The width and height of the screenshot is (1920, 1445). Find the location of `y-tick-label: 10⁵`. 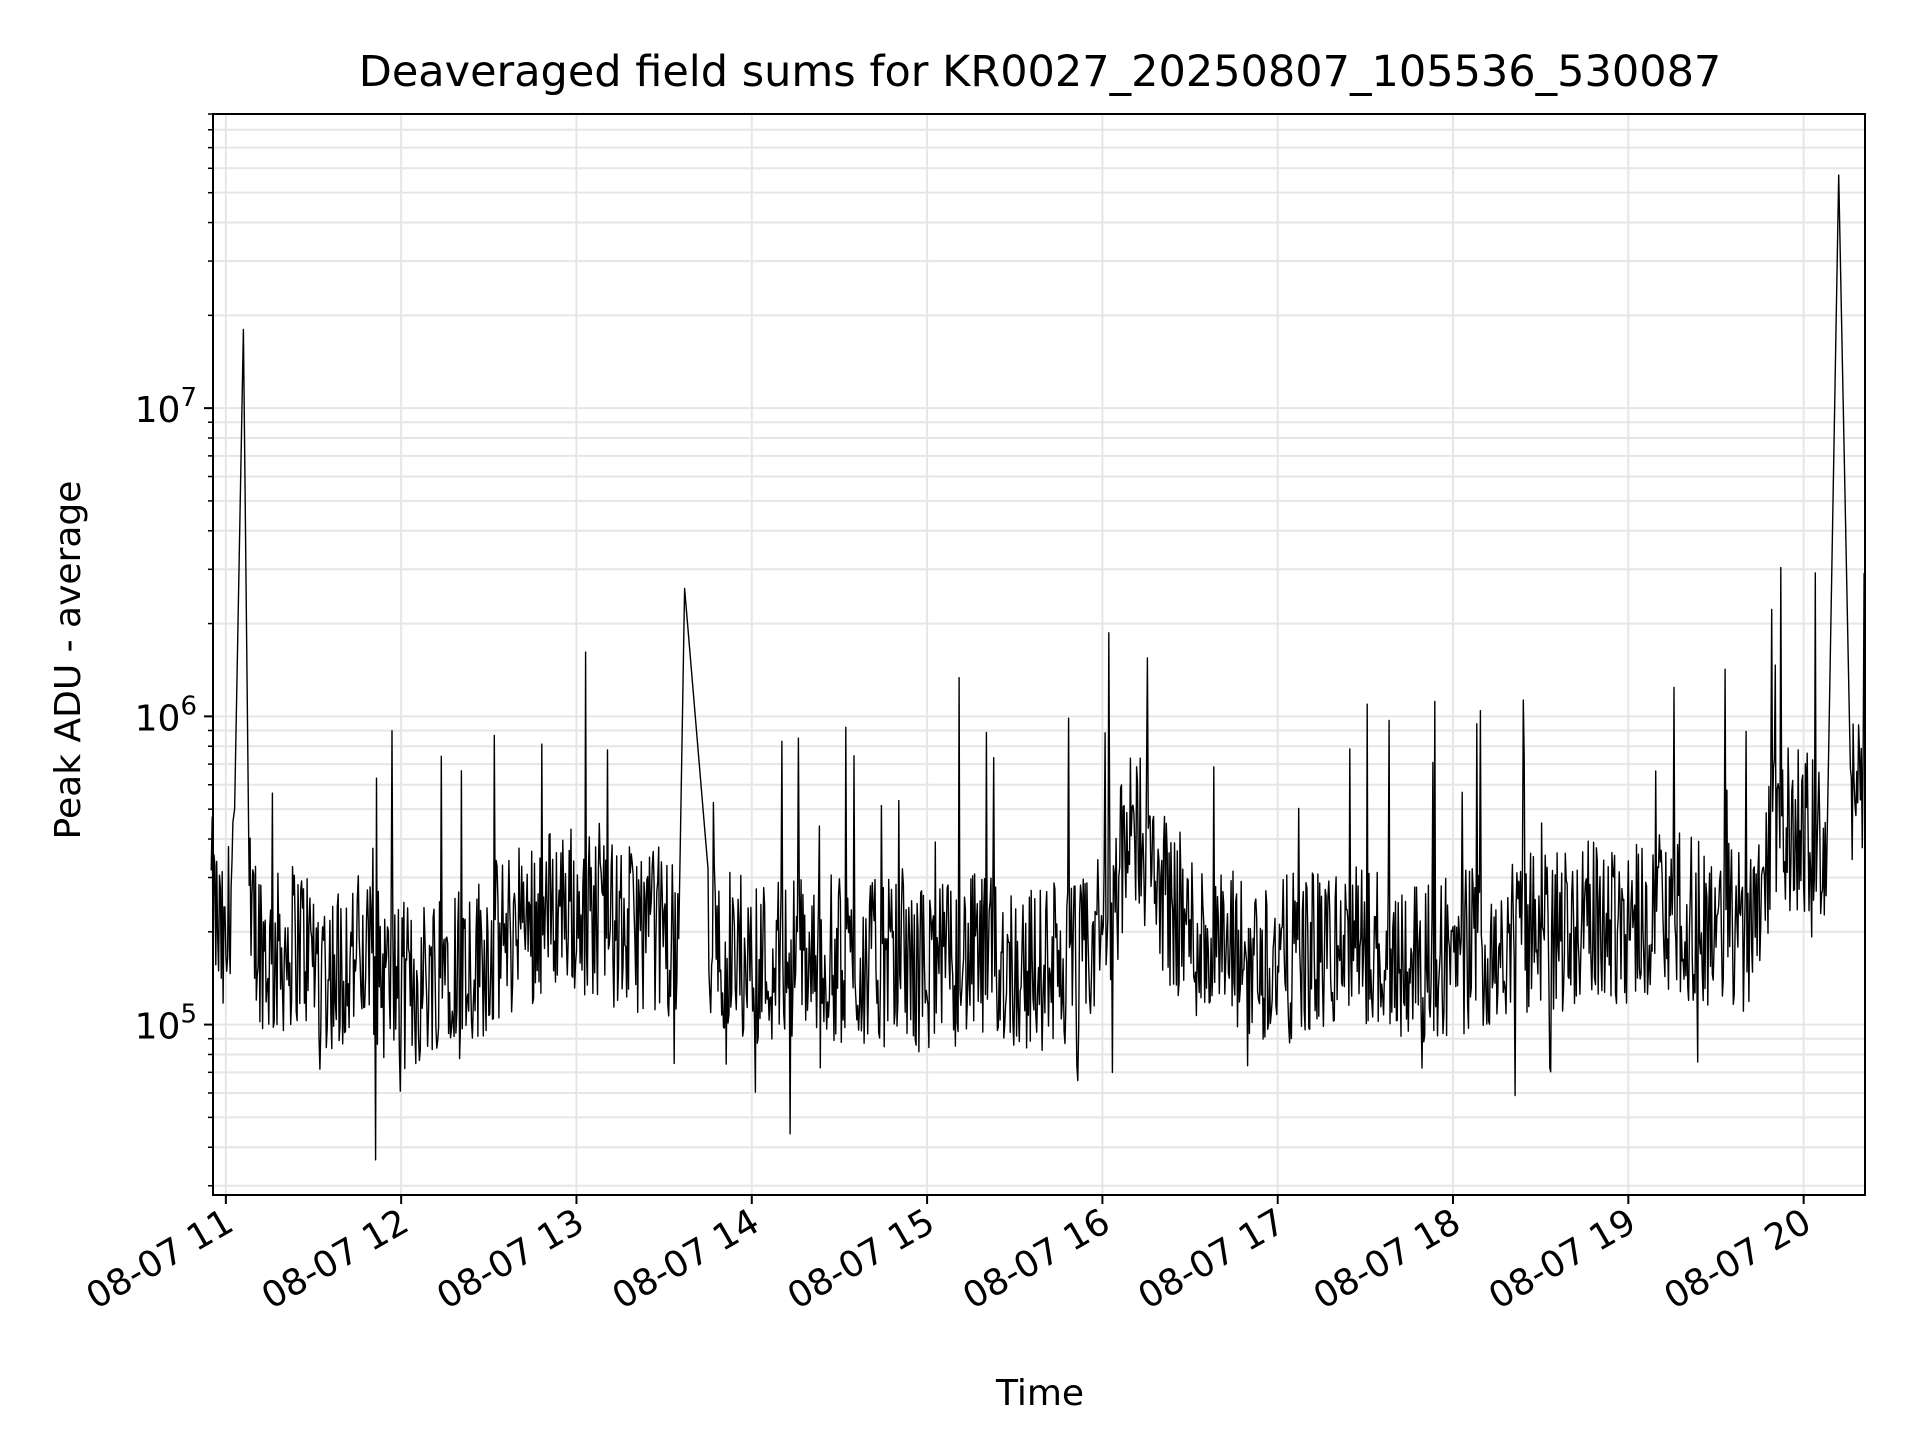

y-tick-label: 10⁵ is located at coordinates (166, 1024).